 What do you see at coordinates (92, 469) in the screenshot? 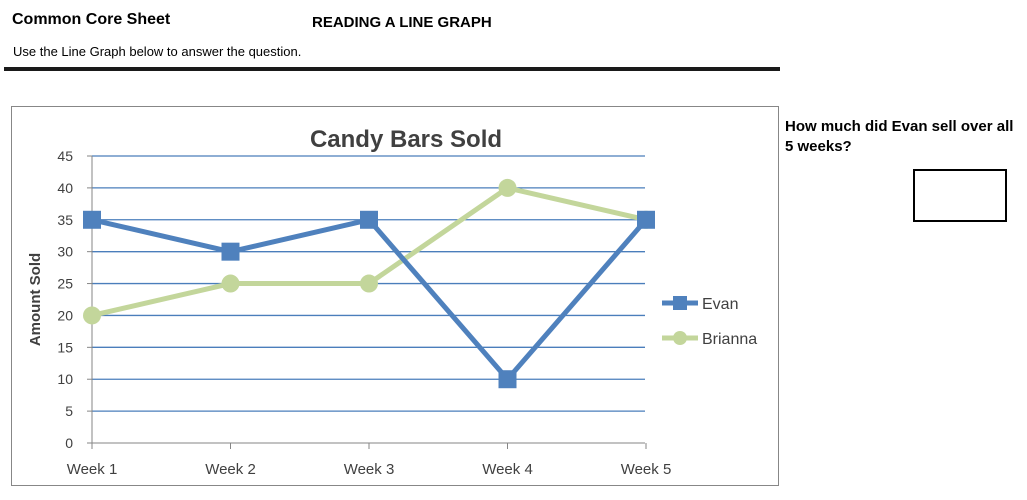
I see `x-tick-label: Week 1` at bounding box center [92, 469].